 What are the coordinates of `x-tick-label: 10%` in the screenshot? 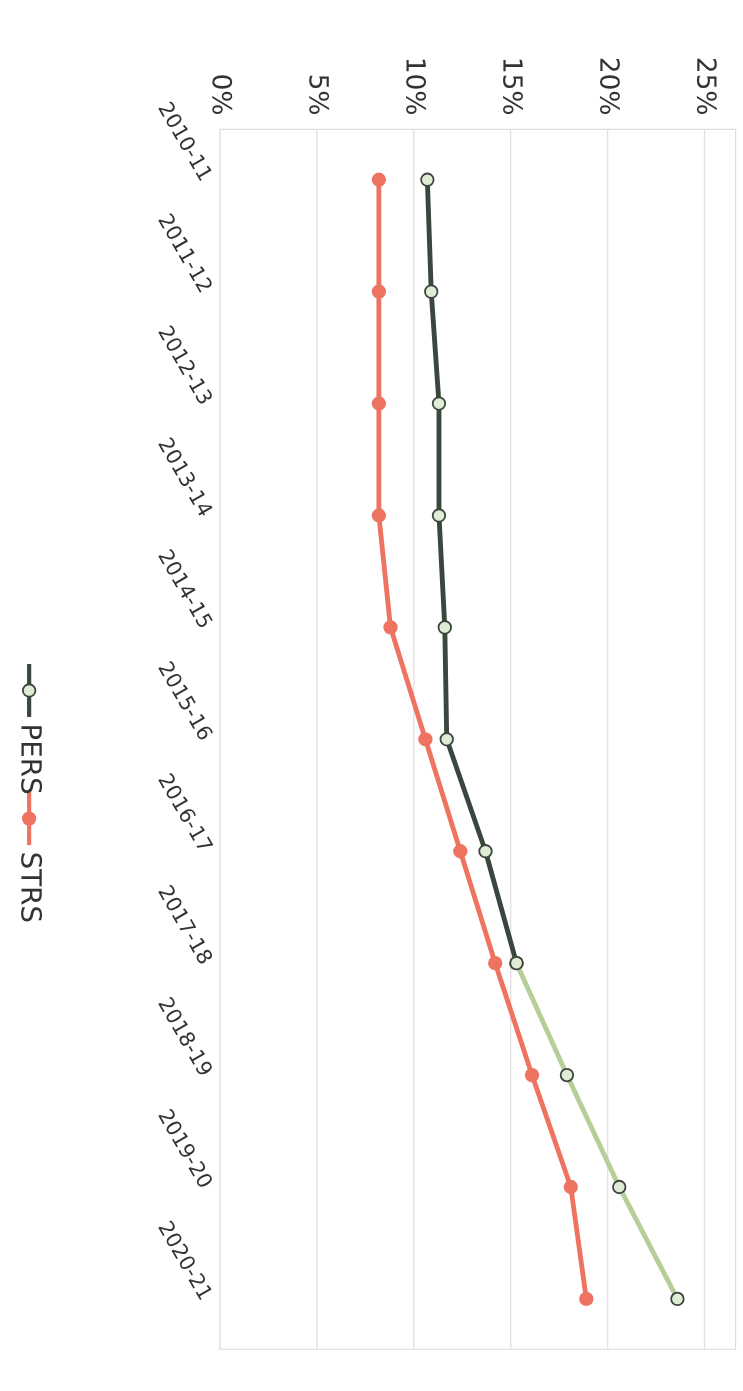 It's located at (416, 87).